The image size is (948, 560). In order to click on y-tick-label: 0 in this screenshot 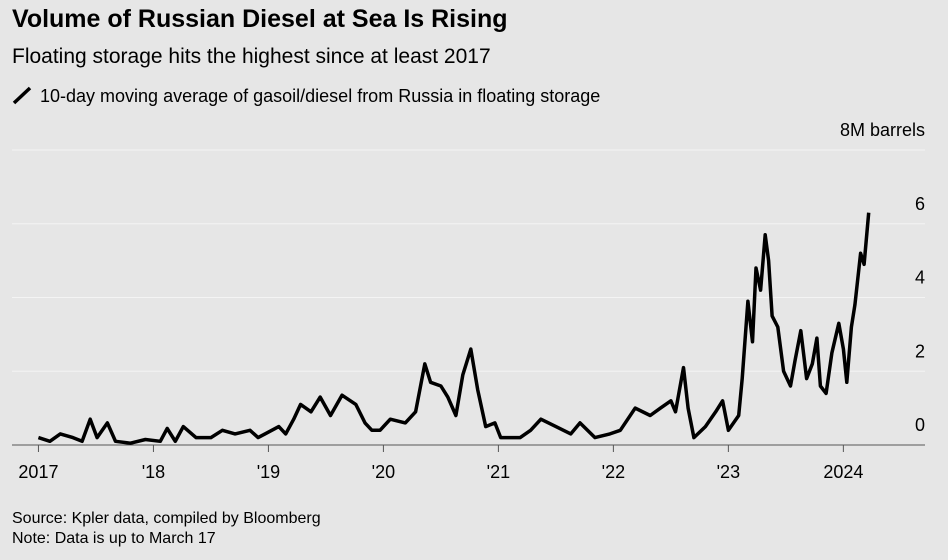, I will do `click(920, 425)`.